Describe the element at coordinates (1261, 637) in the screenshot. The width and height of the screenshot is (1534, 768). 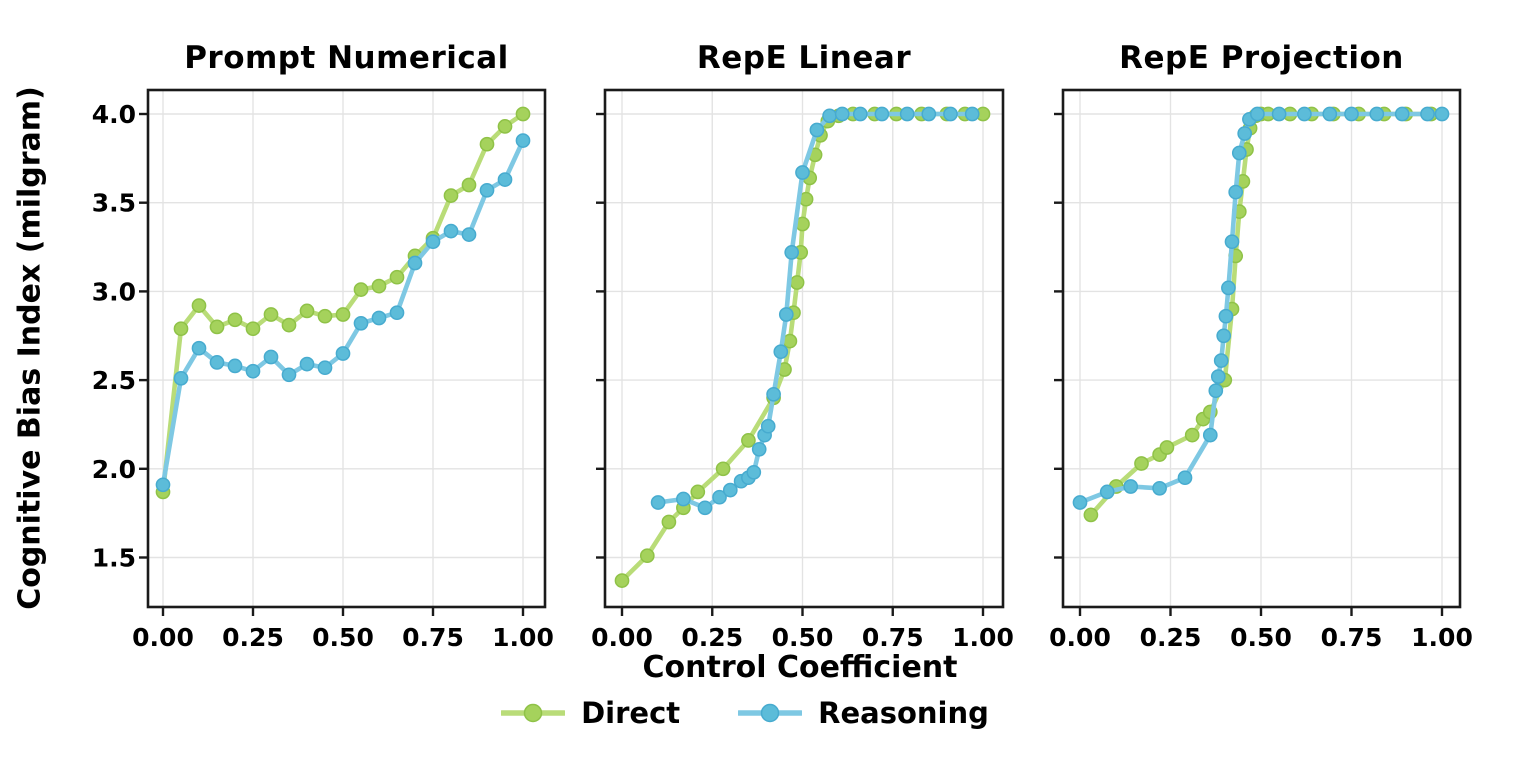
I see `x-tick-label: 0.50` at that location.